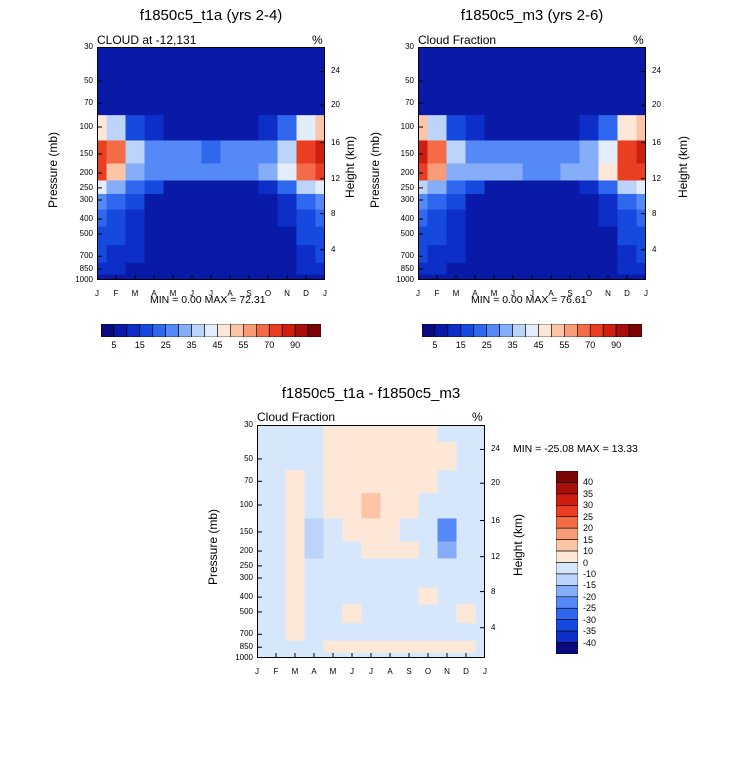 This screenshot has height=766, width=733. Describe the element at coordinates (588, 482) in the screenshot. I see `colorbar-tick-label: 40` at that location.